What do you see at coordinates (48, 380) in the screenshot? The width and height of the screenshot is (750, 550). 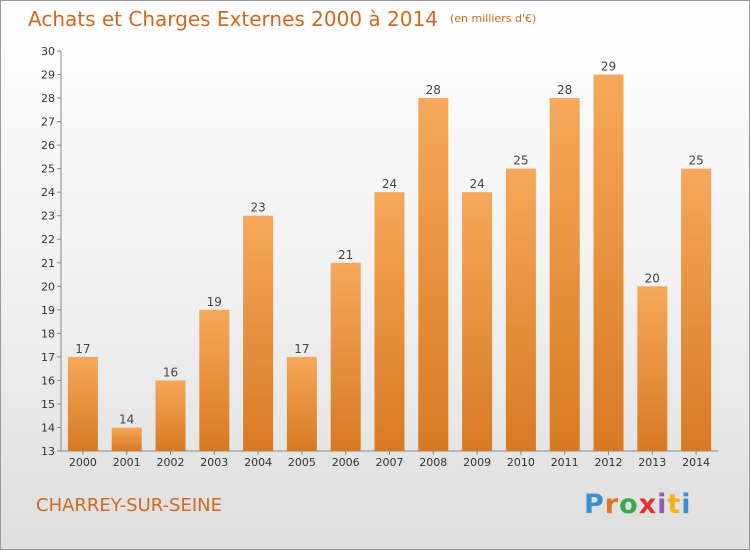 I see `y-tick-label: 16` at bounding box center [48, 380].